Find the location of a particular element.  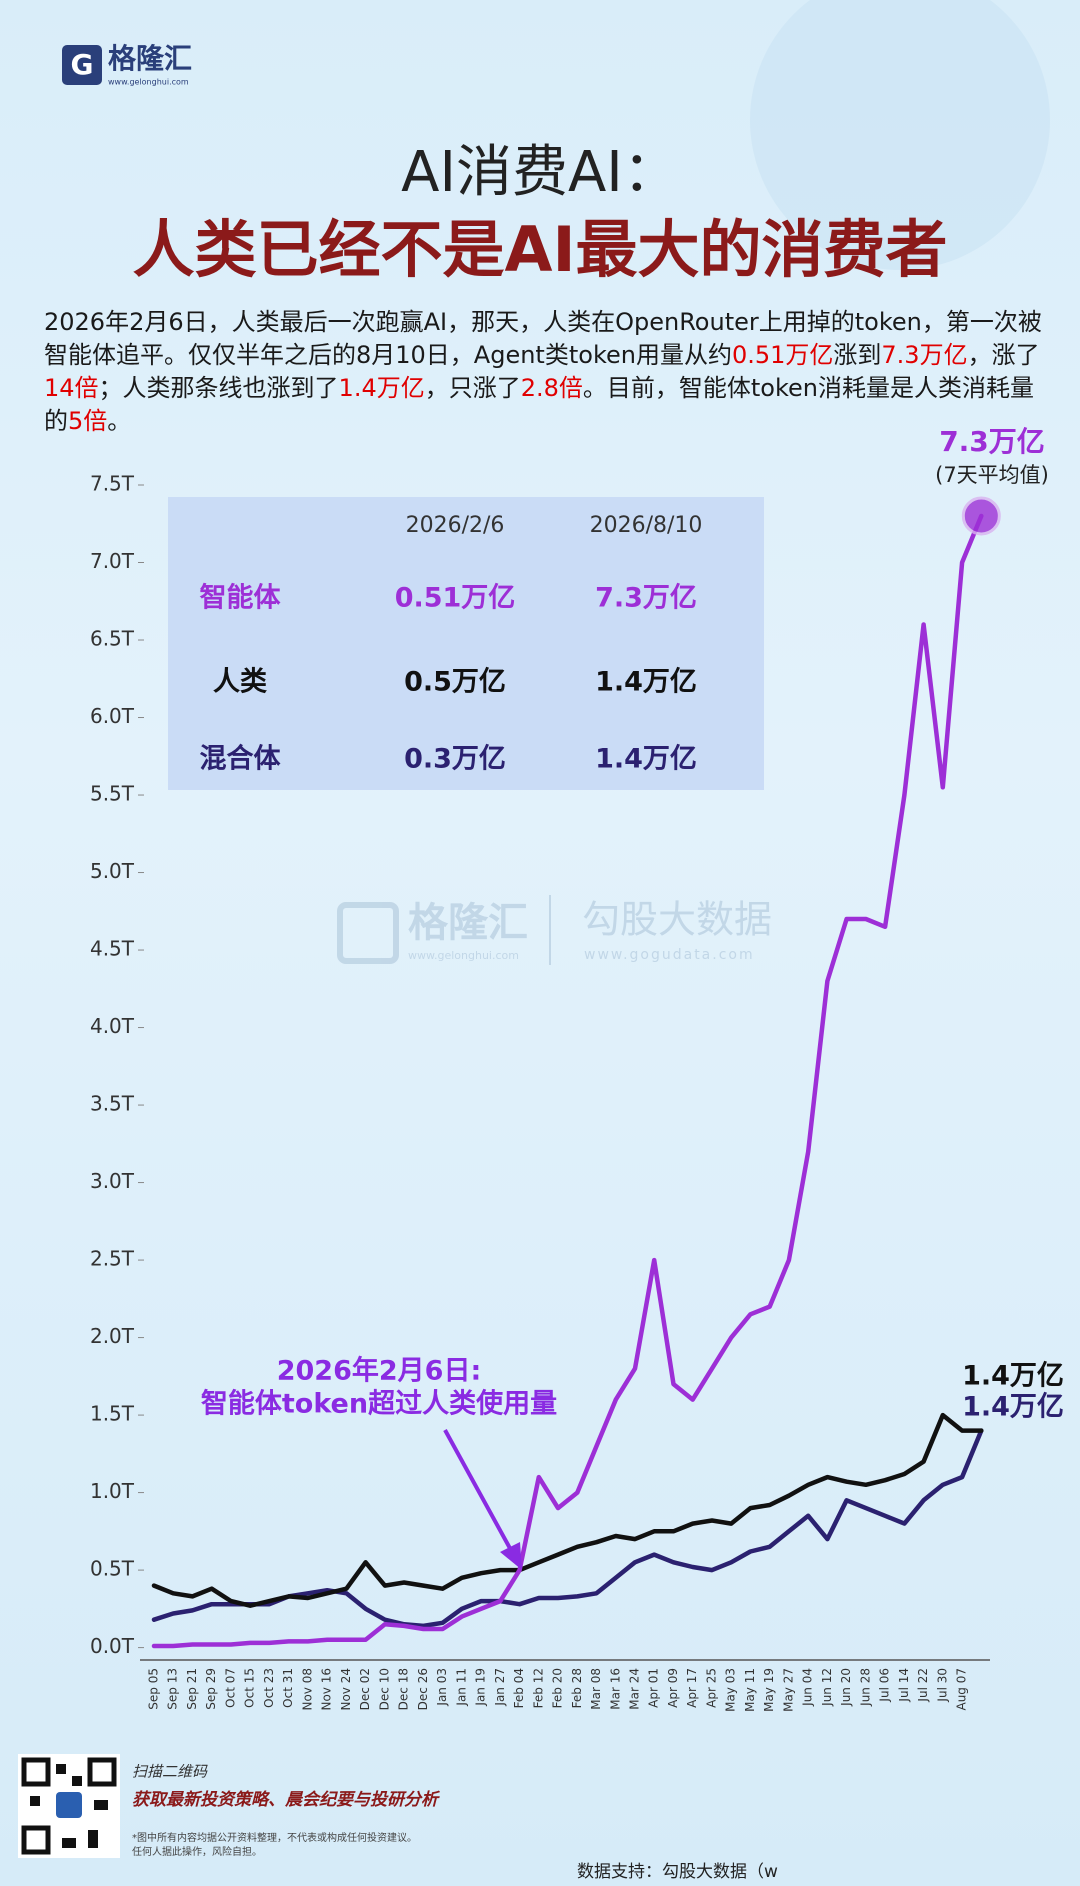

x-tick-label: Oct 15 is located at coordinates (250, 1688).